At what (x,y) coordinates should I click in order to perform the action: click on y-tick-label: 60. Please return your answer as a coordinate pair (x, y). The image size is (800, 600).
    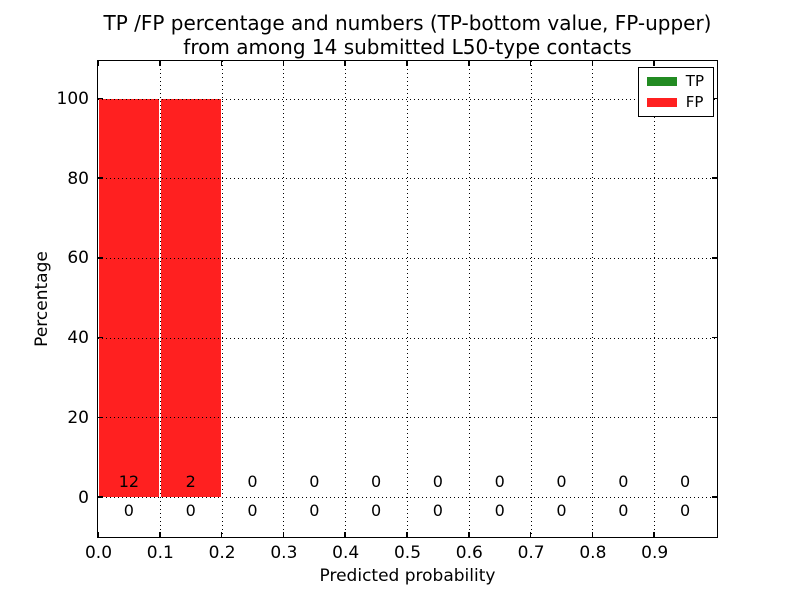
    Looking at the image, I should click on (78, 258).